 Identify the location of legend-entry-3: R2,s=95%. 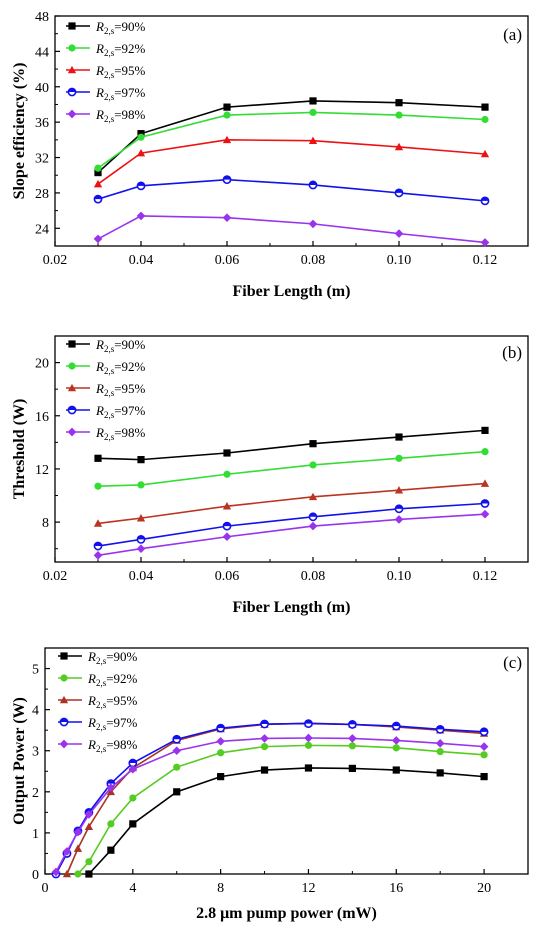
(98, 701).